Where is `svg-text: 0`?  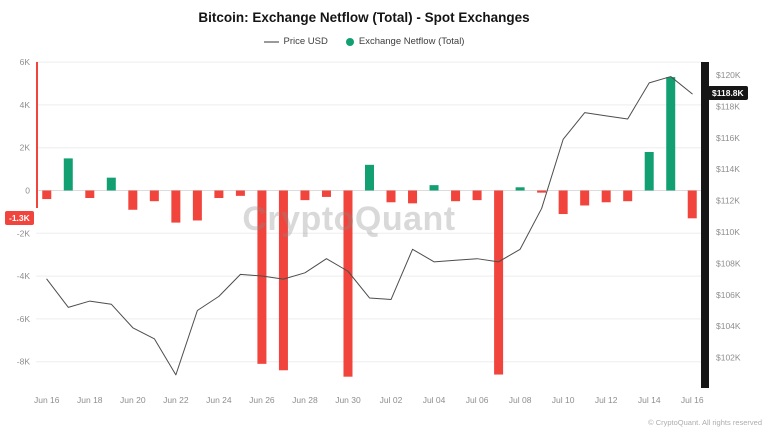
svg-text: 0 is located at coordinates (27, 191).